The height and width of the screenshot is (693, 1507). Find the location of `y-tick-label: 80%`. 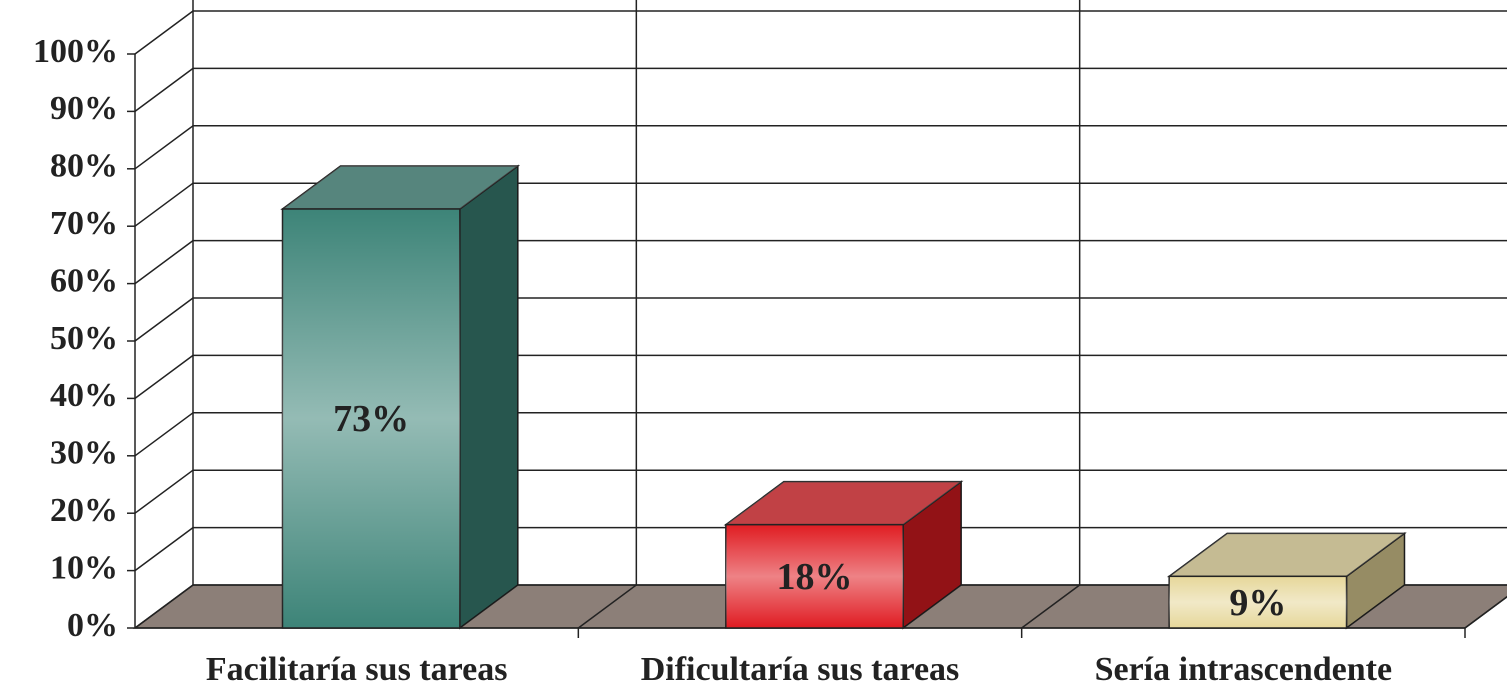

y-tick-label: 80% is located at coordinates (84, 166).